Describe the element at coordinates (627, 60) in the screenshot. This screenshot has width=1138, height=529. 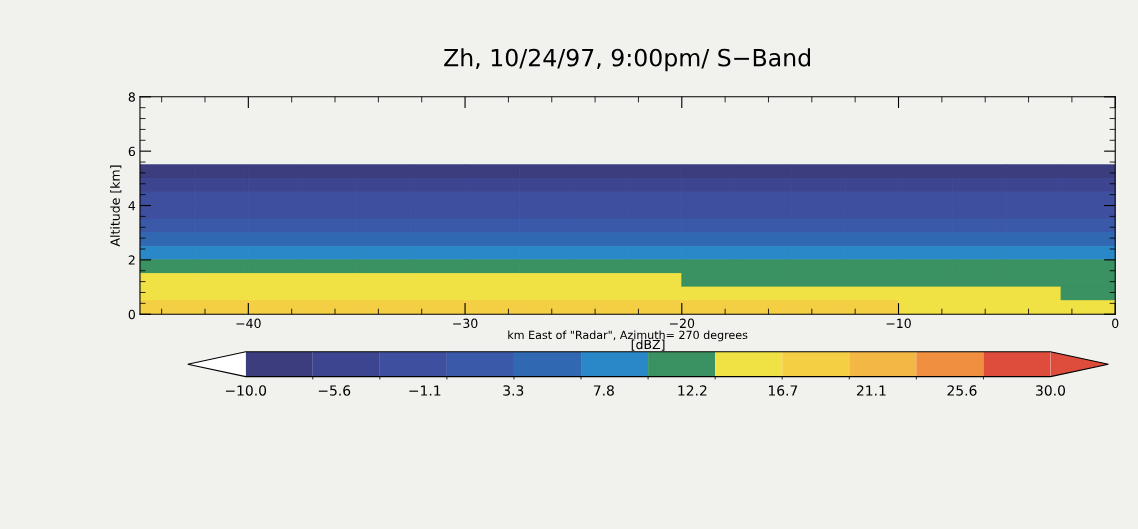
I see `chart-title: Zh, 10/24/97, 9:00pm/ S−Band` at that location.